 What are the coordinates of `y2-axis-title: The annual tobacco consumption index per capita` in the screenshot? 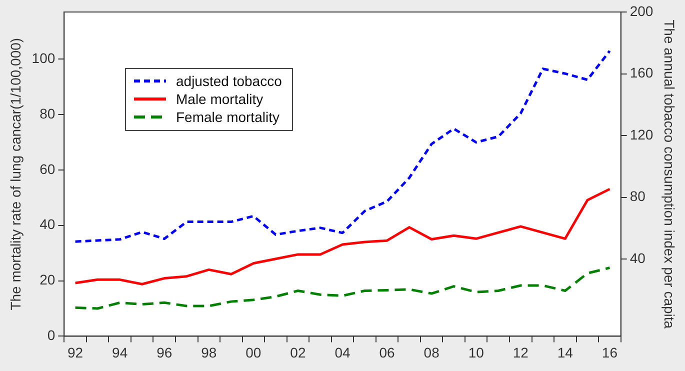 It's located at (670, 174).